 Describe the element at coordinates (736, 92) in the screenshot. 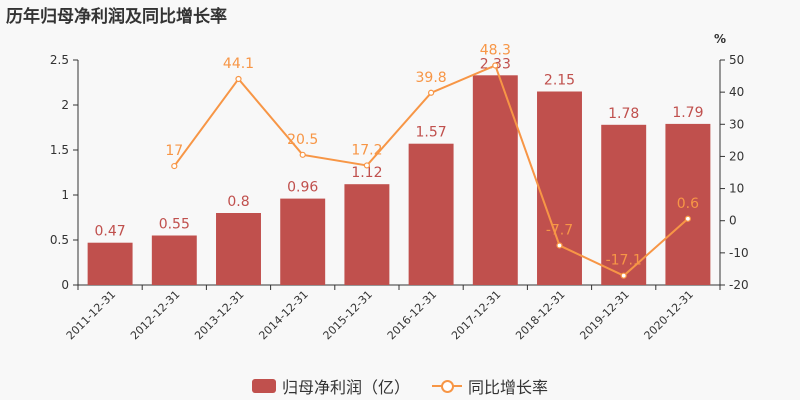

I see `y-right-tick-label: 40` at that location.